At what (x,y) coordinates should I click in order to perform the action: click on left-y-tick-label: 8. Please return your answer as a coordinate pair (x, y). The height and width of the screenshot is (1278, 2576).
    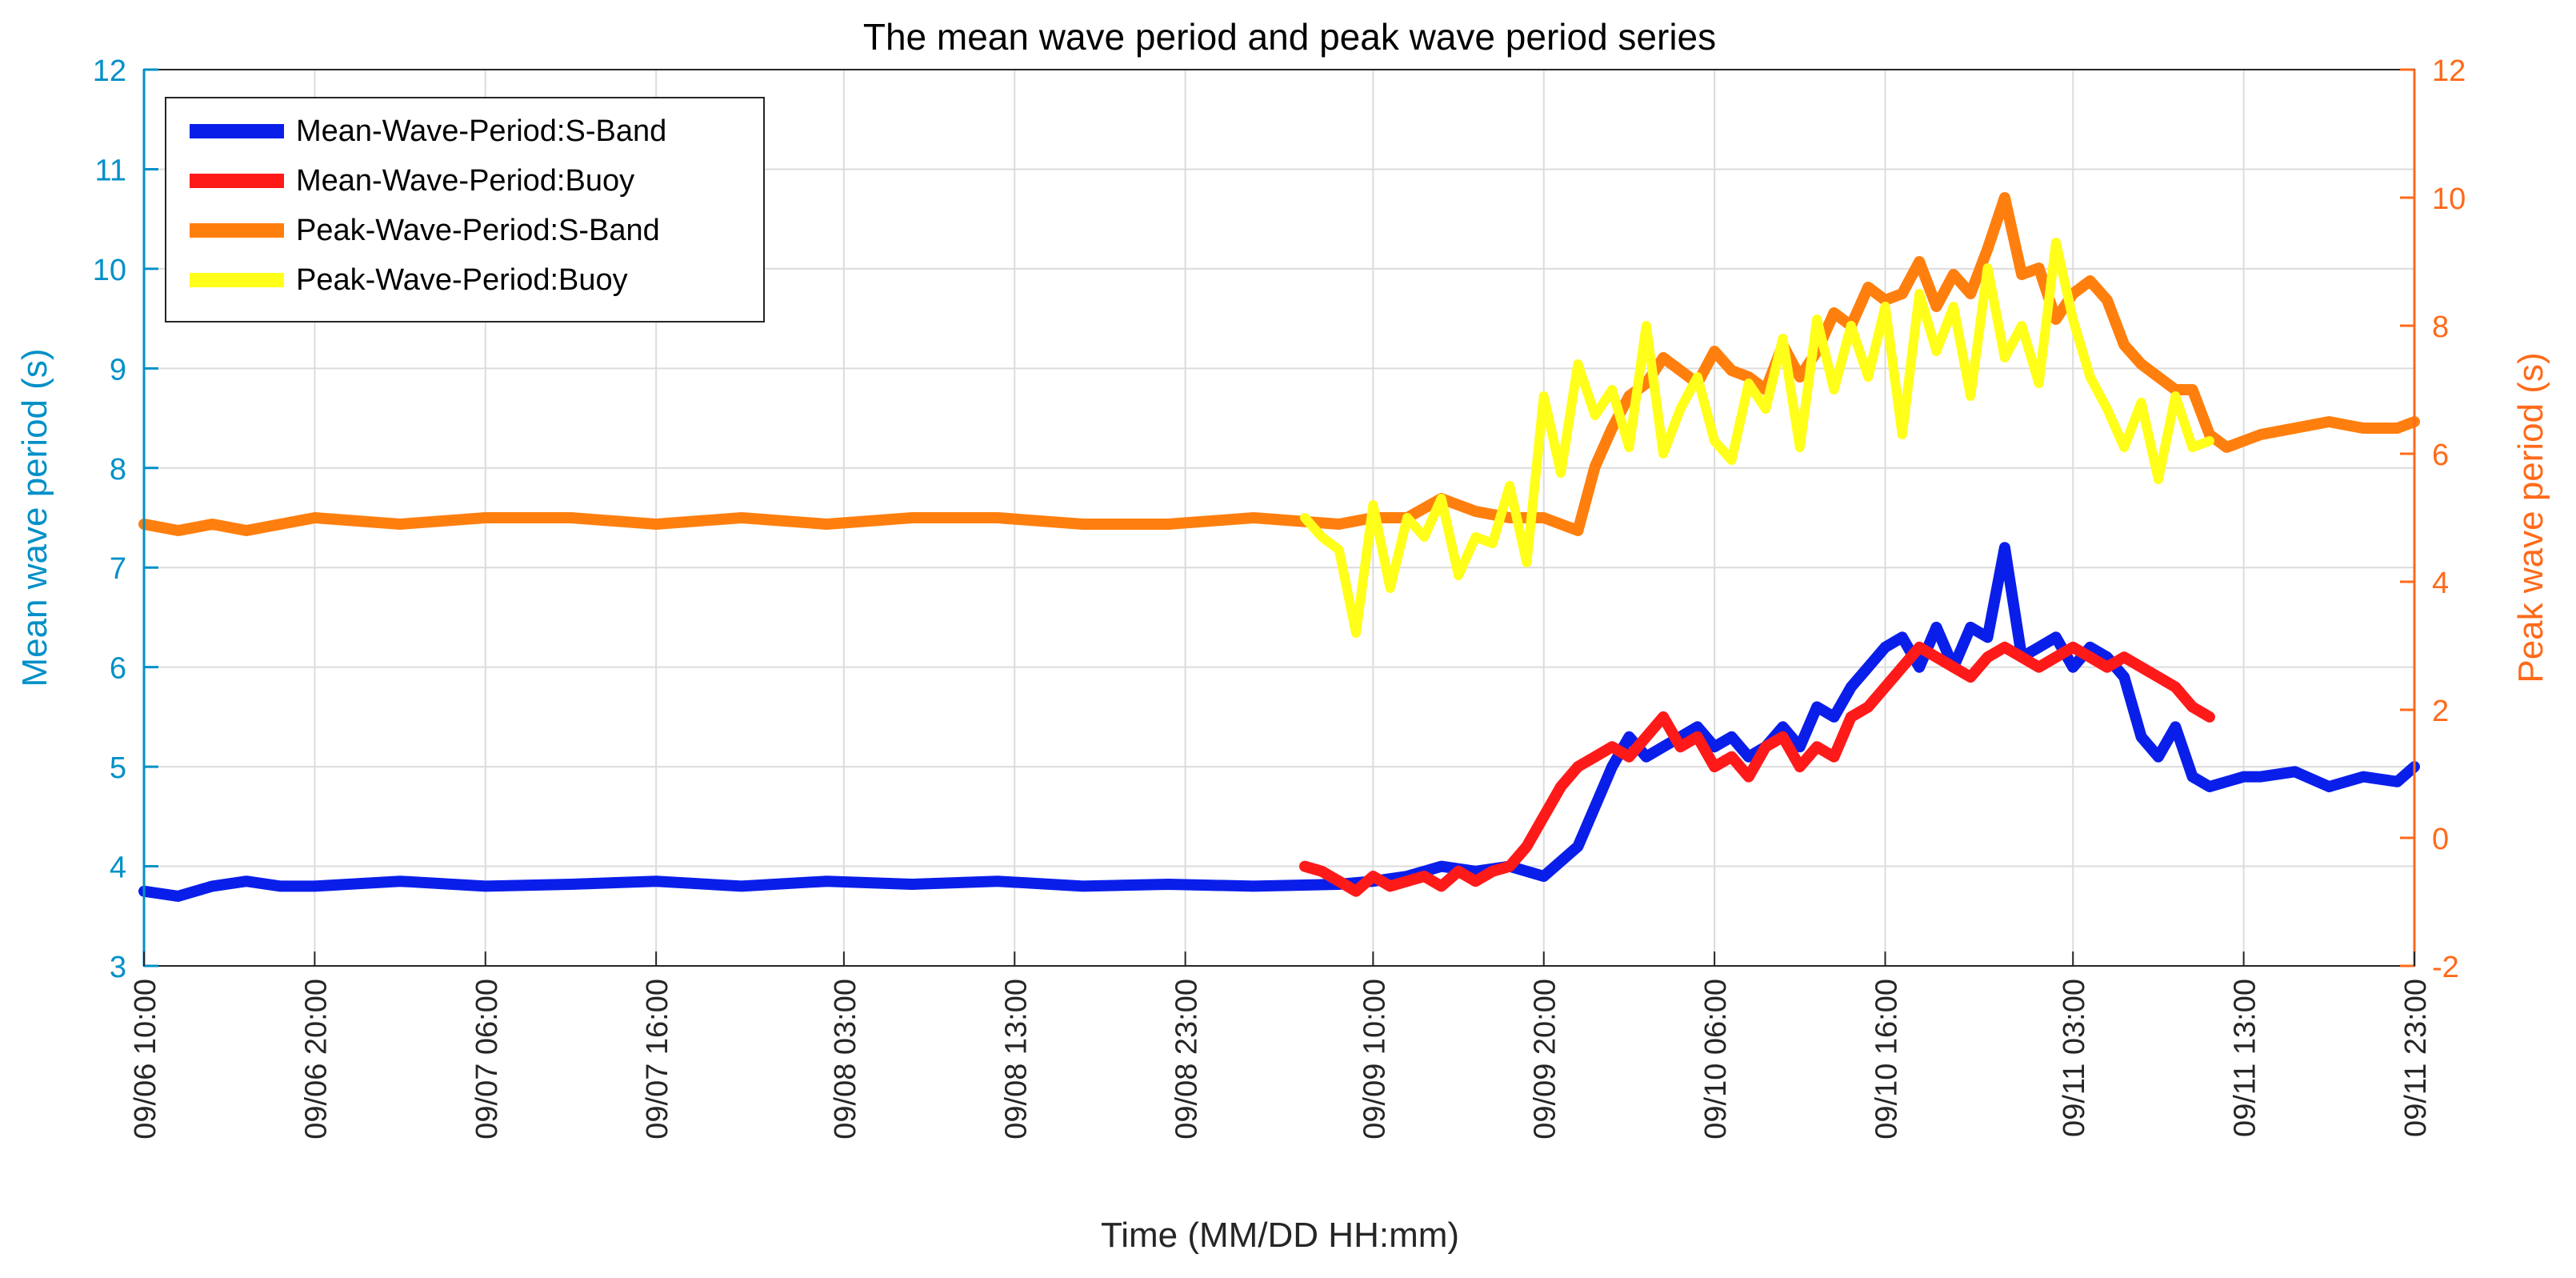
    Looking at the image, I should click on (118, 470).